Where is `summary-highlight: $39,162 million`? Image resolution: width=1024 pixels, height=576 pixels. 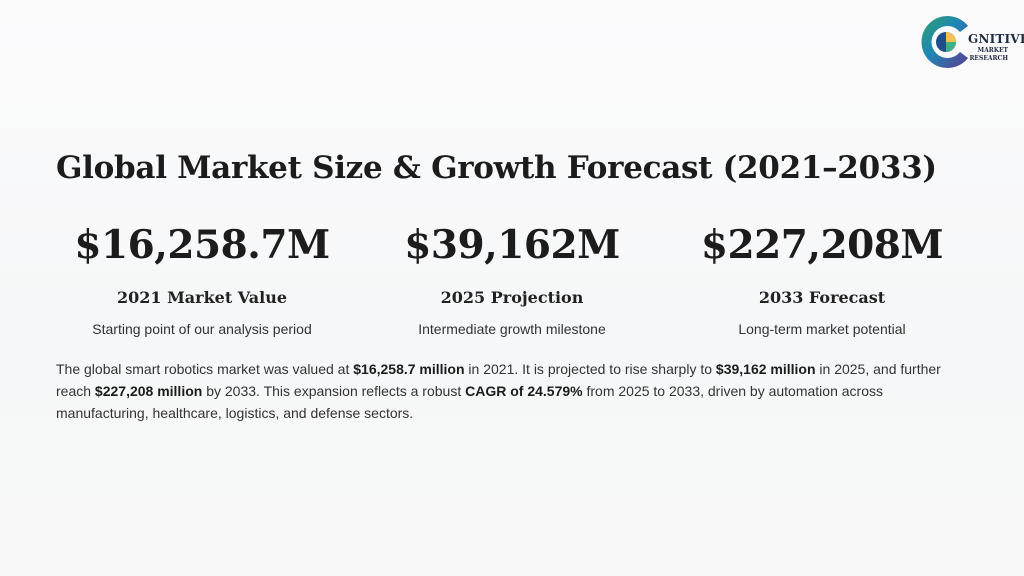 summary-highlight: $39,162 million is located at coordinates (765, 369).